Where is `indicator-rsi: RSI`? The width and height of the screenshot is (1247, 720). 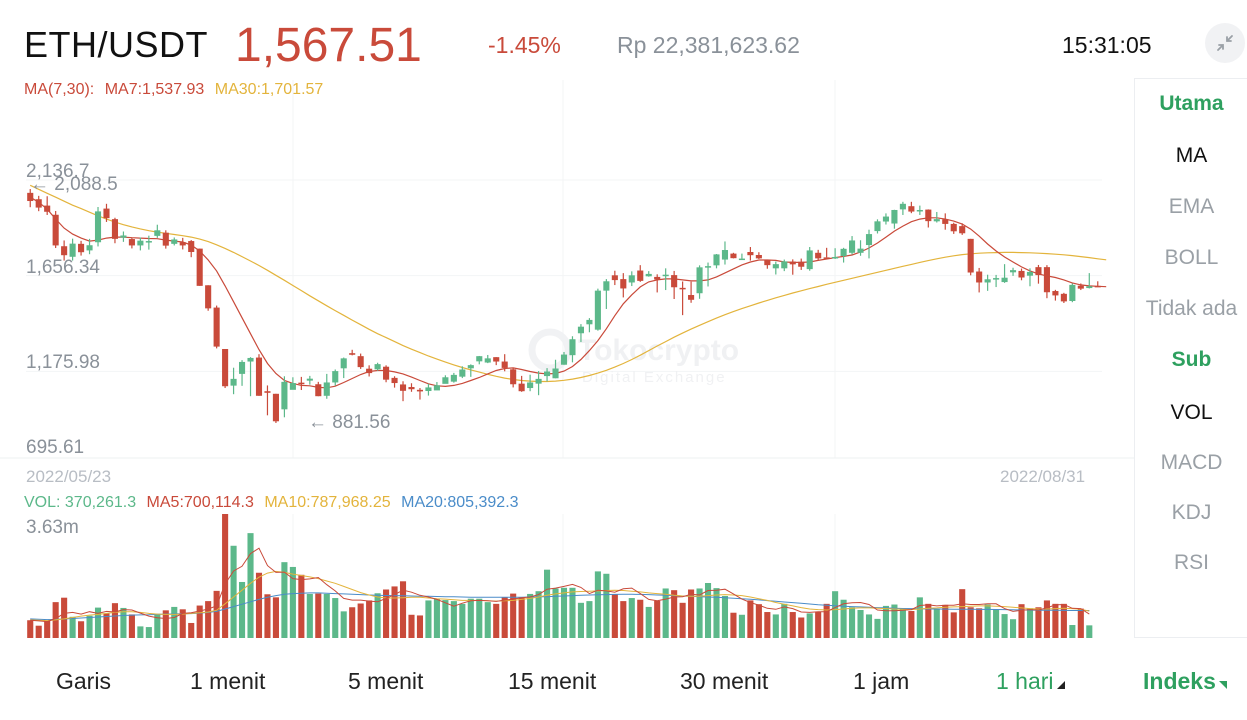 indicator-rsi: RSI is located at coordinates (1191, 562).